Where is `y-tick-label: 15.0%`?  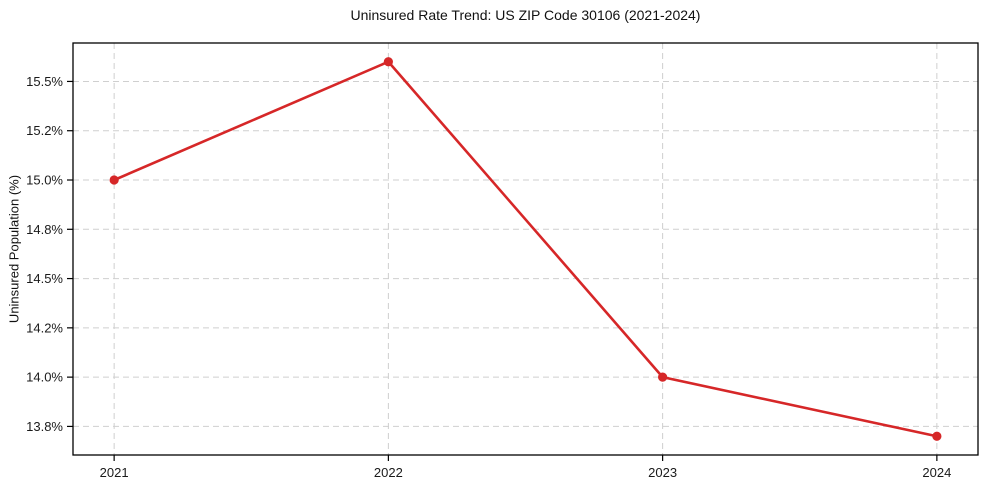 y-tick-label: 15.0% is located at coordinates (44, 180).